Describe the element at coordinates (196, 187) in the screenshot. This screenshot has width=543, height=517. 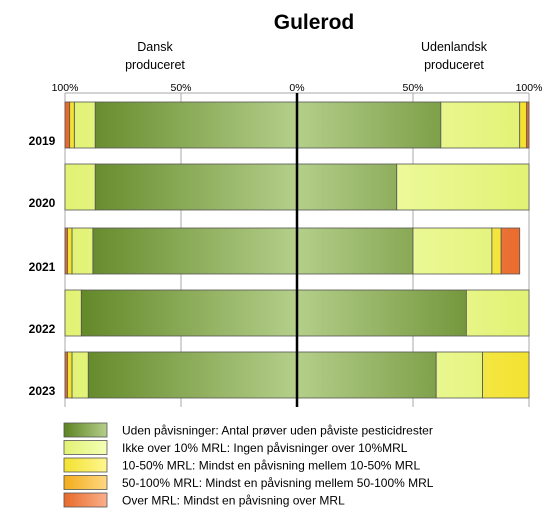
I see `bar-segment-dansk-2020-s0` at that location.